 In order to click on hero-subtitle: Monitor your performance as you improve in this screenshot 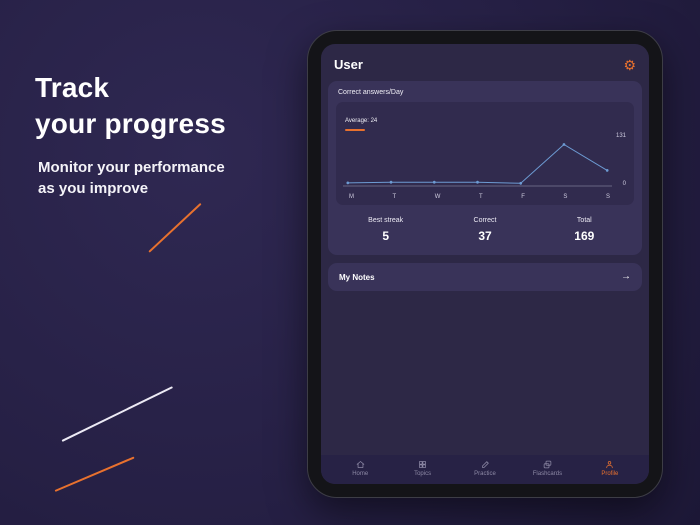, I will do `click(132, 178)`.